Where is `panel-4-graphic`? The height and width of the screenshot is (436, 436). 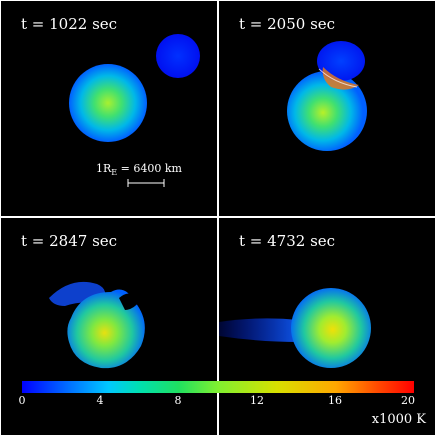
panel-4-graphic is located at coordinates (295, 328).